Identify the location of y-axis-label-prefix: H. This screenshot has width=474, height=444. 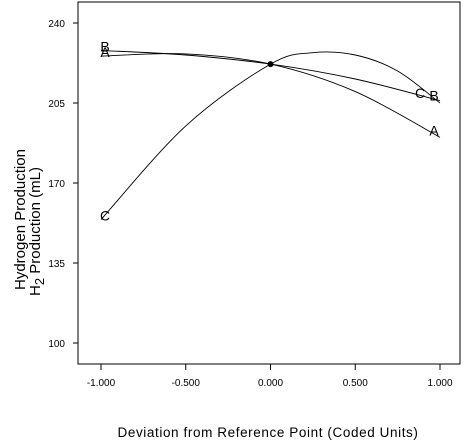
(35, 290).